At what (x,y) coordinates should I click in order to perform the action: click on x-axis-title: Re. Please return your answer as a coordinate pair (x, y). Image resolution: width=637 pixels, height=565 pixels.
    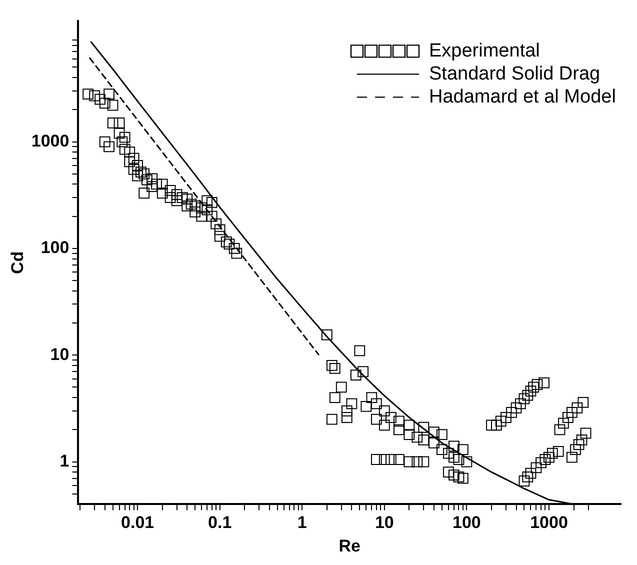
    Looking at the image, I should click on (349, 546).